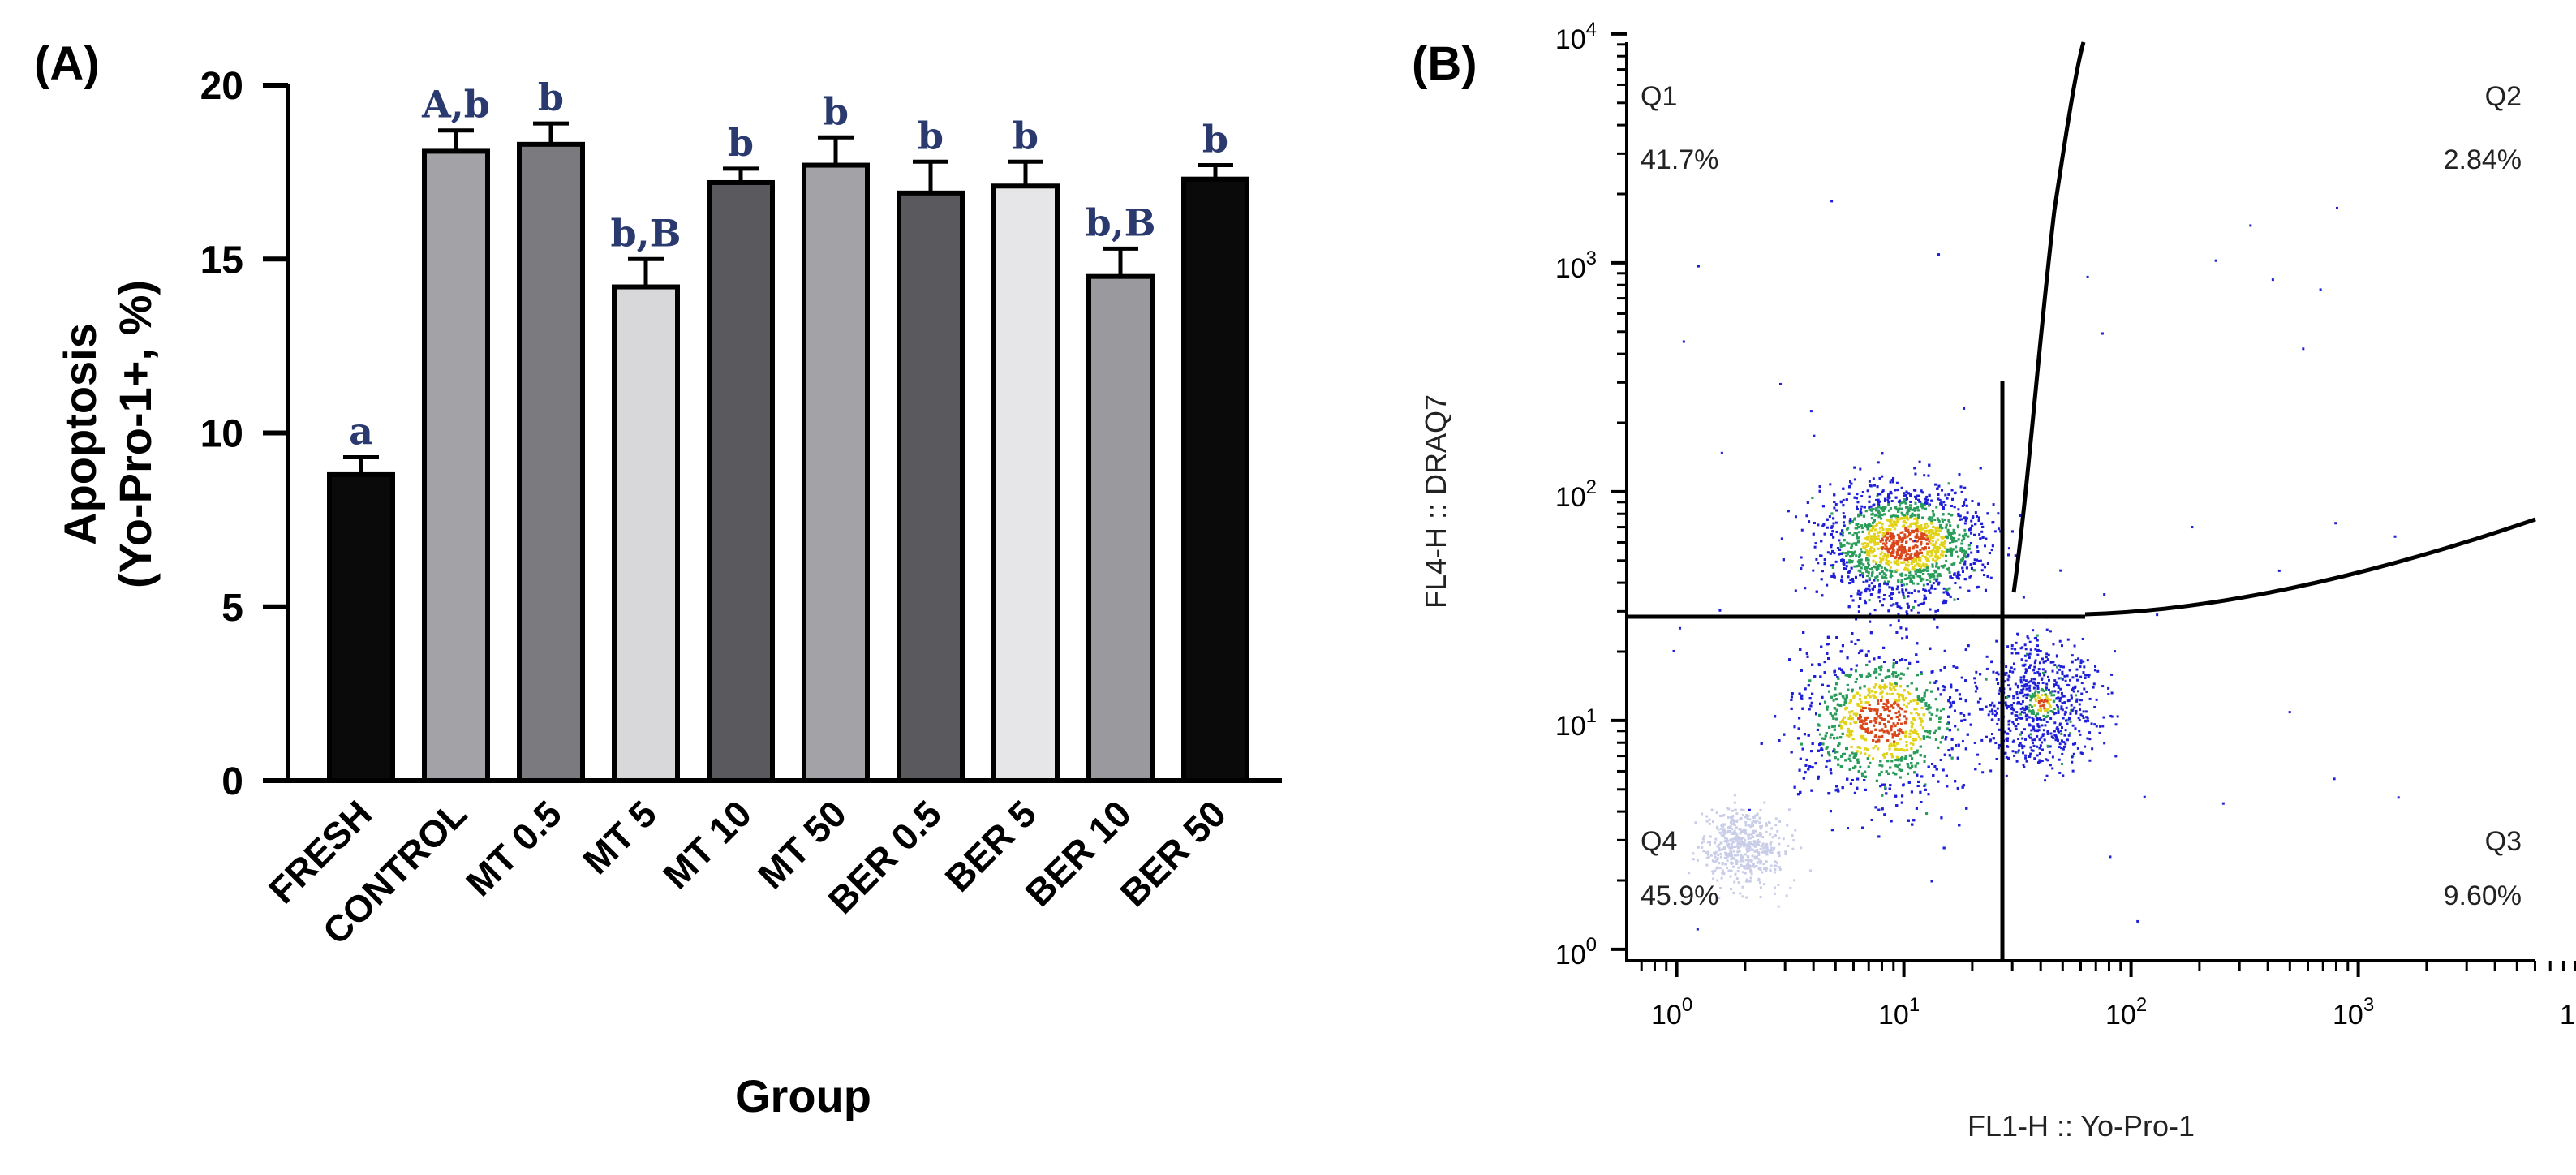  I want to click on y-axis-title-units: (Yo-Pro-1+, %), so click(135, 434).